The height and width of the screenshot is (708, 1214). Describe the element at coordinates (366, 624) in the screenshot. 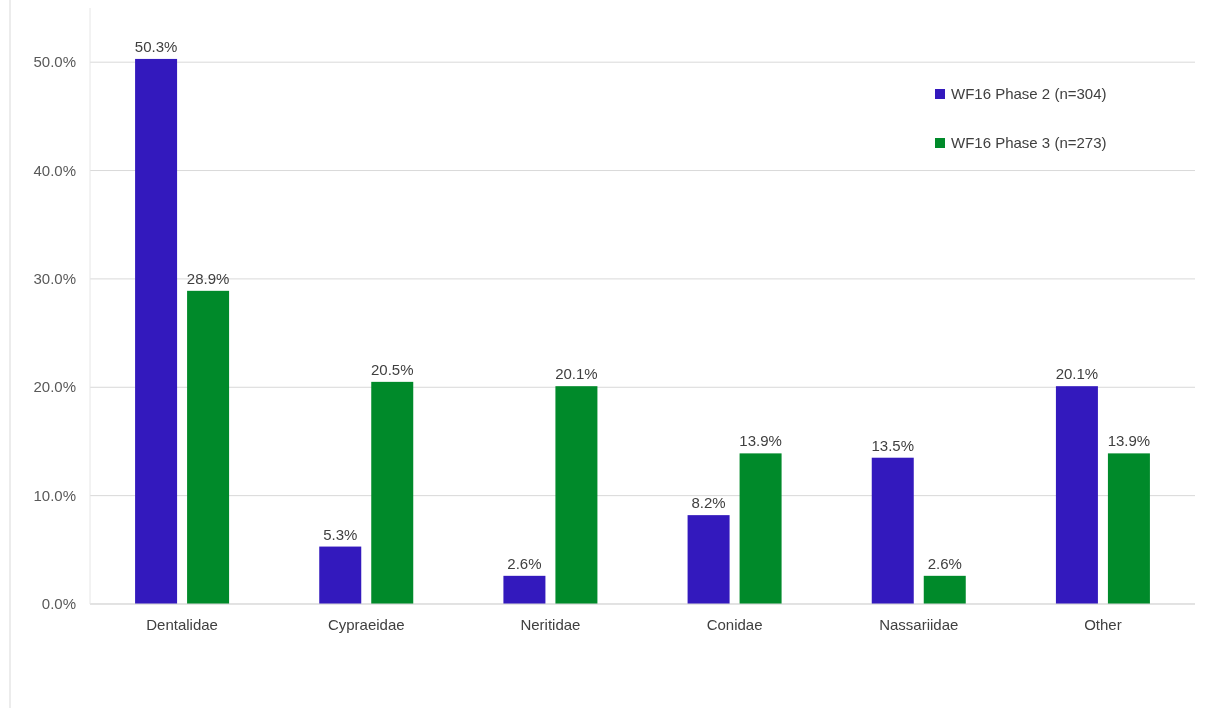

I see `x-tick-label: Cypraeidae` at that location.